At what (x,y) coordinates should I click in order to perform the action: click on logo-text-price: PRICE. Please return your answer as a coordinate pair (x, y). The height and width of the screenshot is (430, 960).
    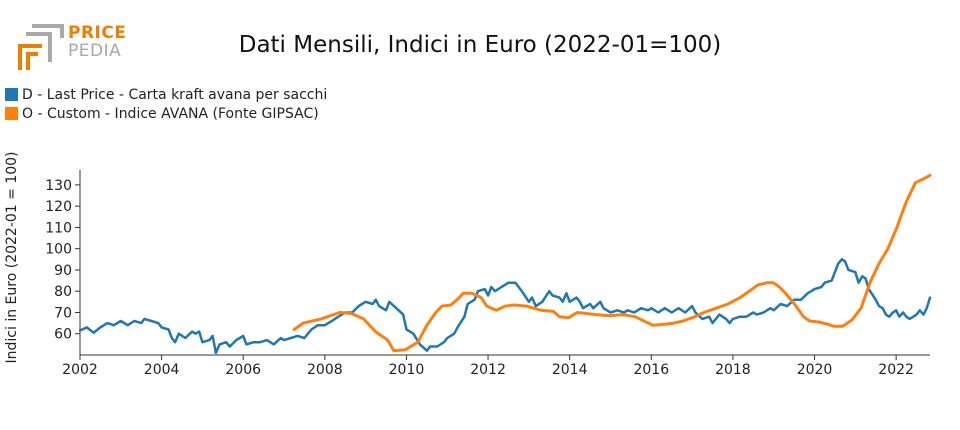
    Looking at the image, I should click on (97, 33).